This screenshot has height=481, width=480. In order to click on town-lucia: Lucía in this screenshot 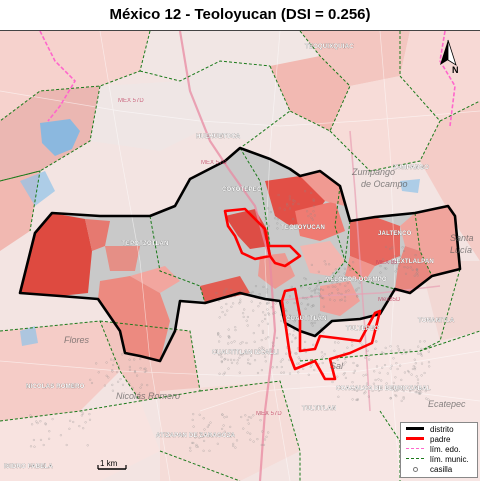, I will do `click(461, 250)`.